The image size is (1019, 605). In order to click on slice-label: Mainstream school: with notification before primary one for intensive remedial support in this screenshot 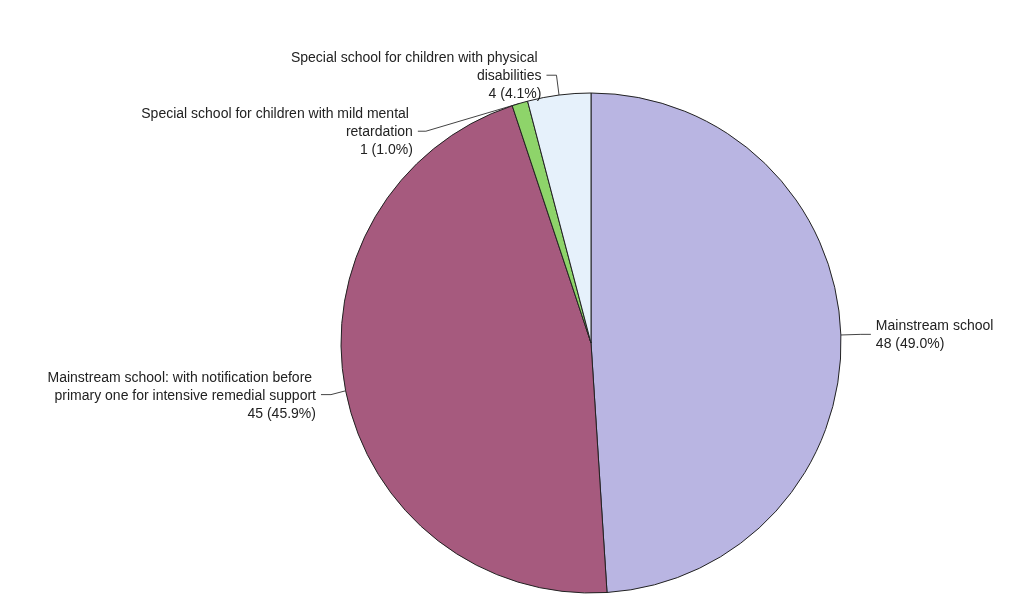, I will do `click(182, 385)`.